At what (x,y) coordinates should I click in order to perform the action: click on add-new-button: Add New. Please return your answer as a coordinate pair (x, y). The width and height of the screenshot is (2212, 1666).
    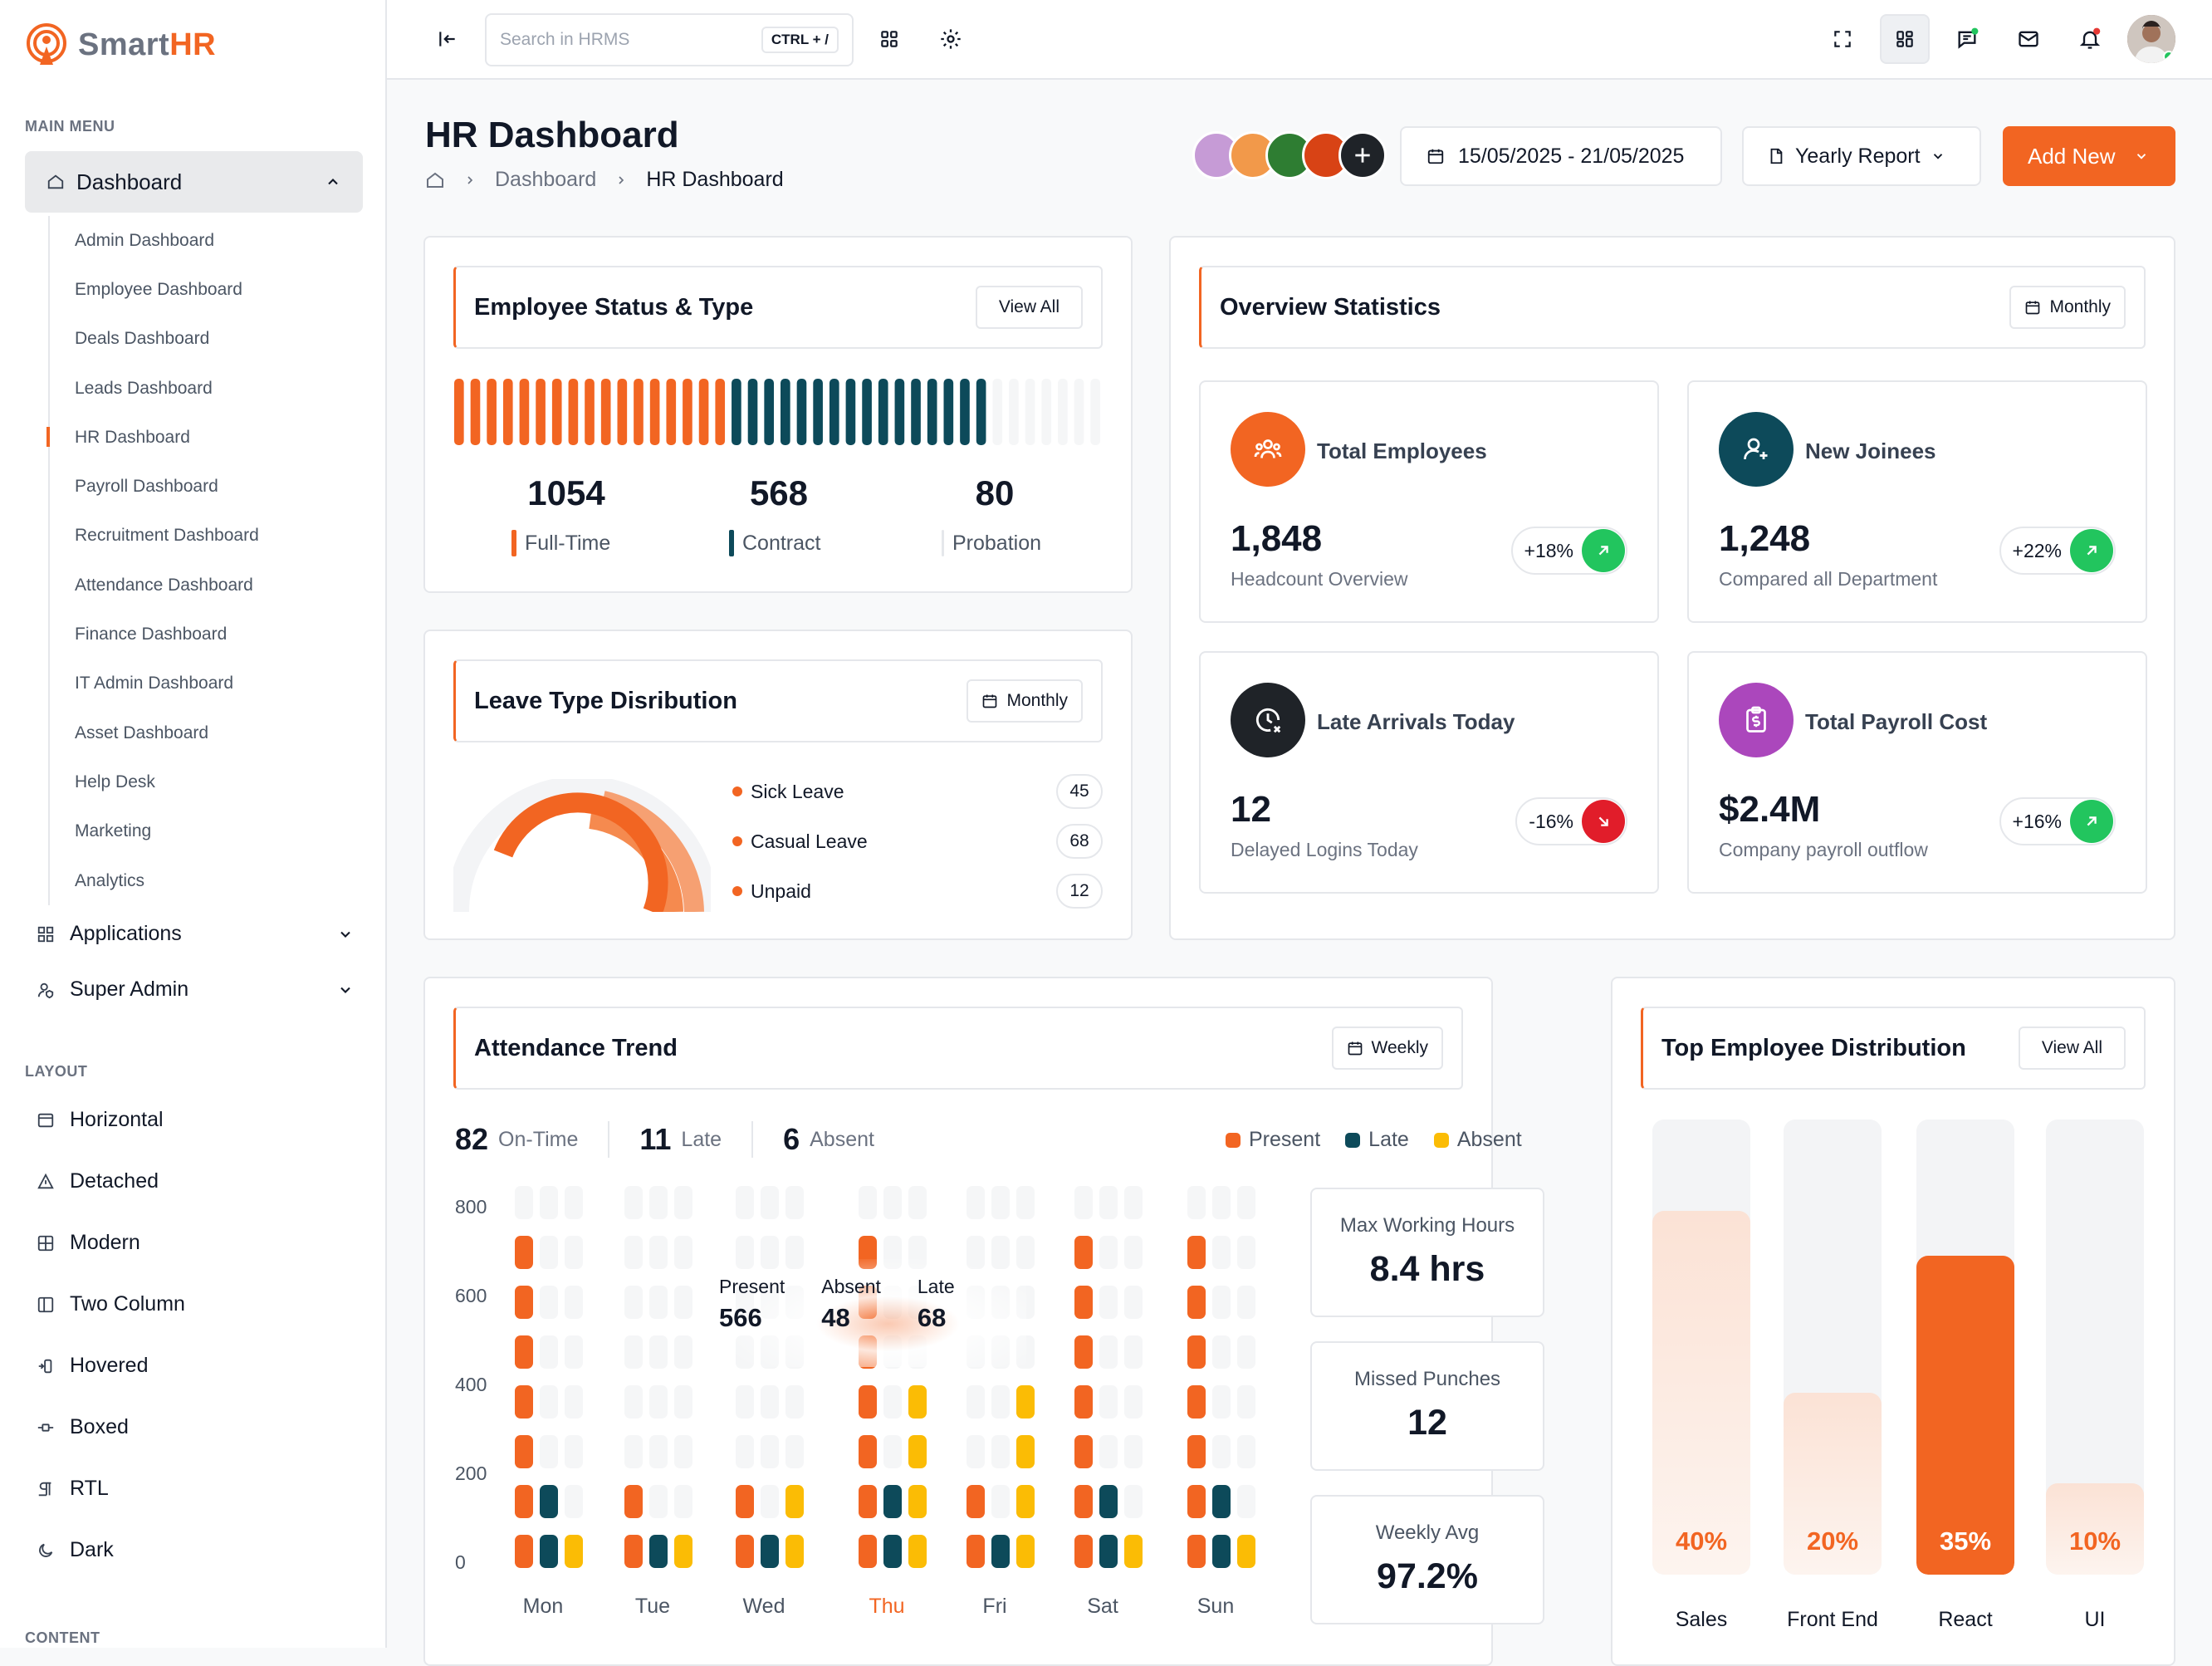
    Looking at the image, I should click on (2089, 156).